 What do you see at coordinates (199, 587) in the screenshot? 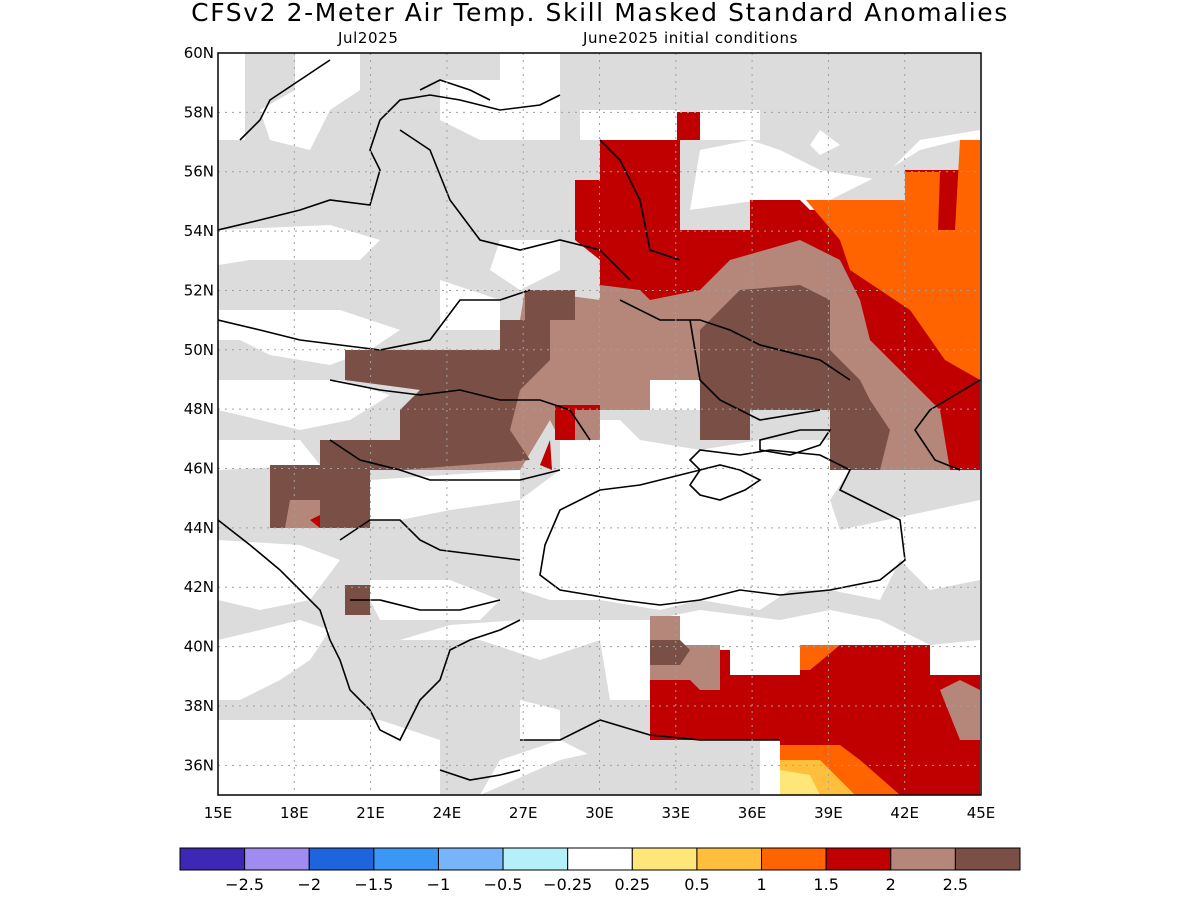
I see `lat-tick-label: 42N` at bounding box center [199, 587].